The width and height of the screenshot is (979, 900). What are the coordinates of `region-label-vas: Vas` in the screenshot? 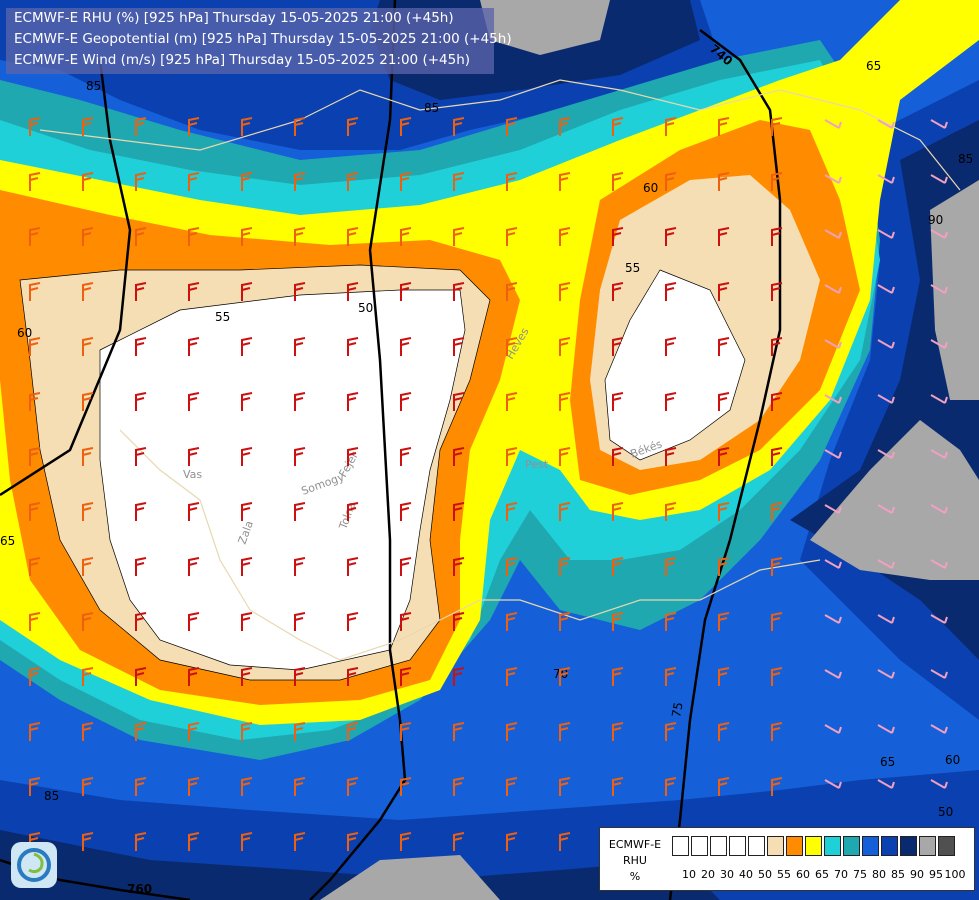 It's located at (192, 474).